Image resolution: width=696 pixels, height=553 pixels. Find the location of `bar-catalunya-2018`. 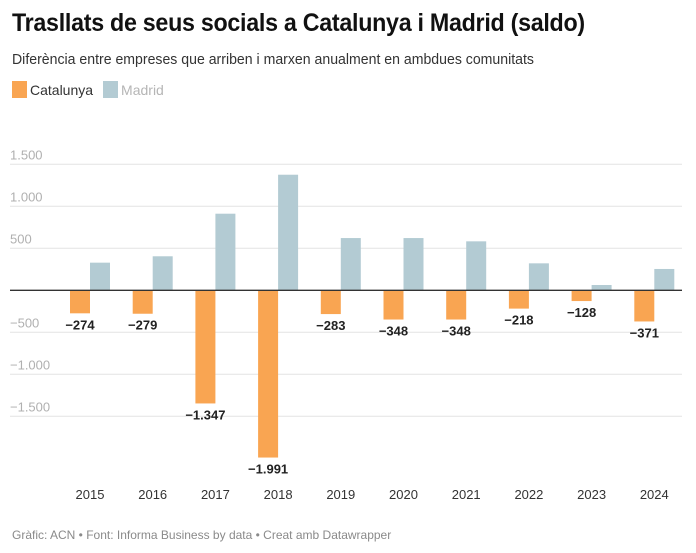

bar-catalunya-2018 is located at coordinates (268, 374).